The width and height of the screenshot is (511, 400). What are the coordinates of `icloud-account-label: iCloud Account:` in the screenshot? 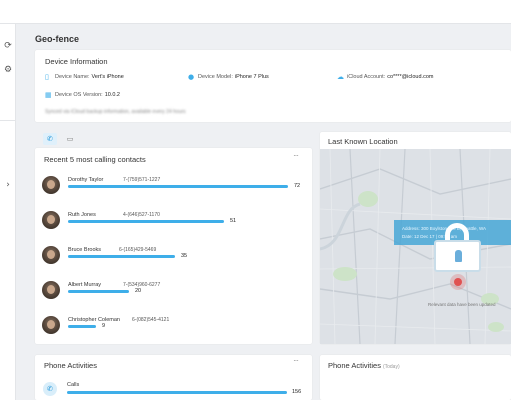 It's located at (366, 77).